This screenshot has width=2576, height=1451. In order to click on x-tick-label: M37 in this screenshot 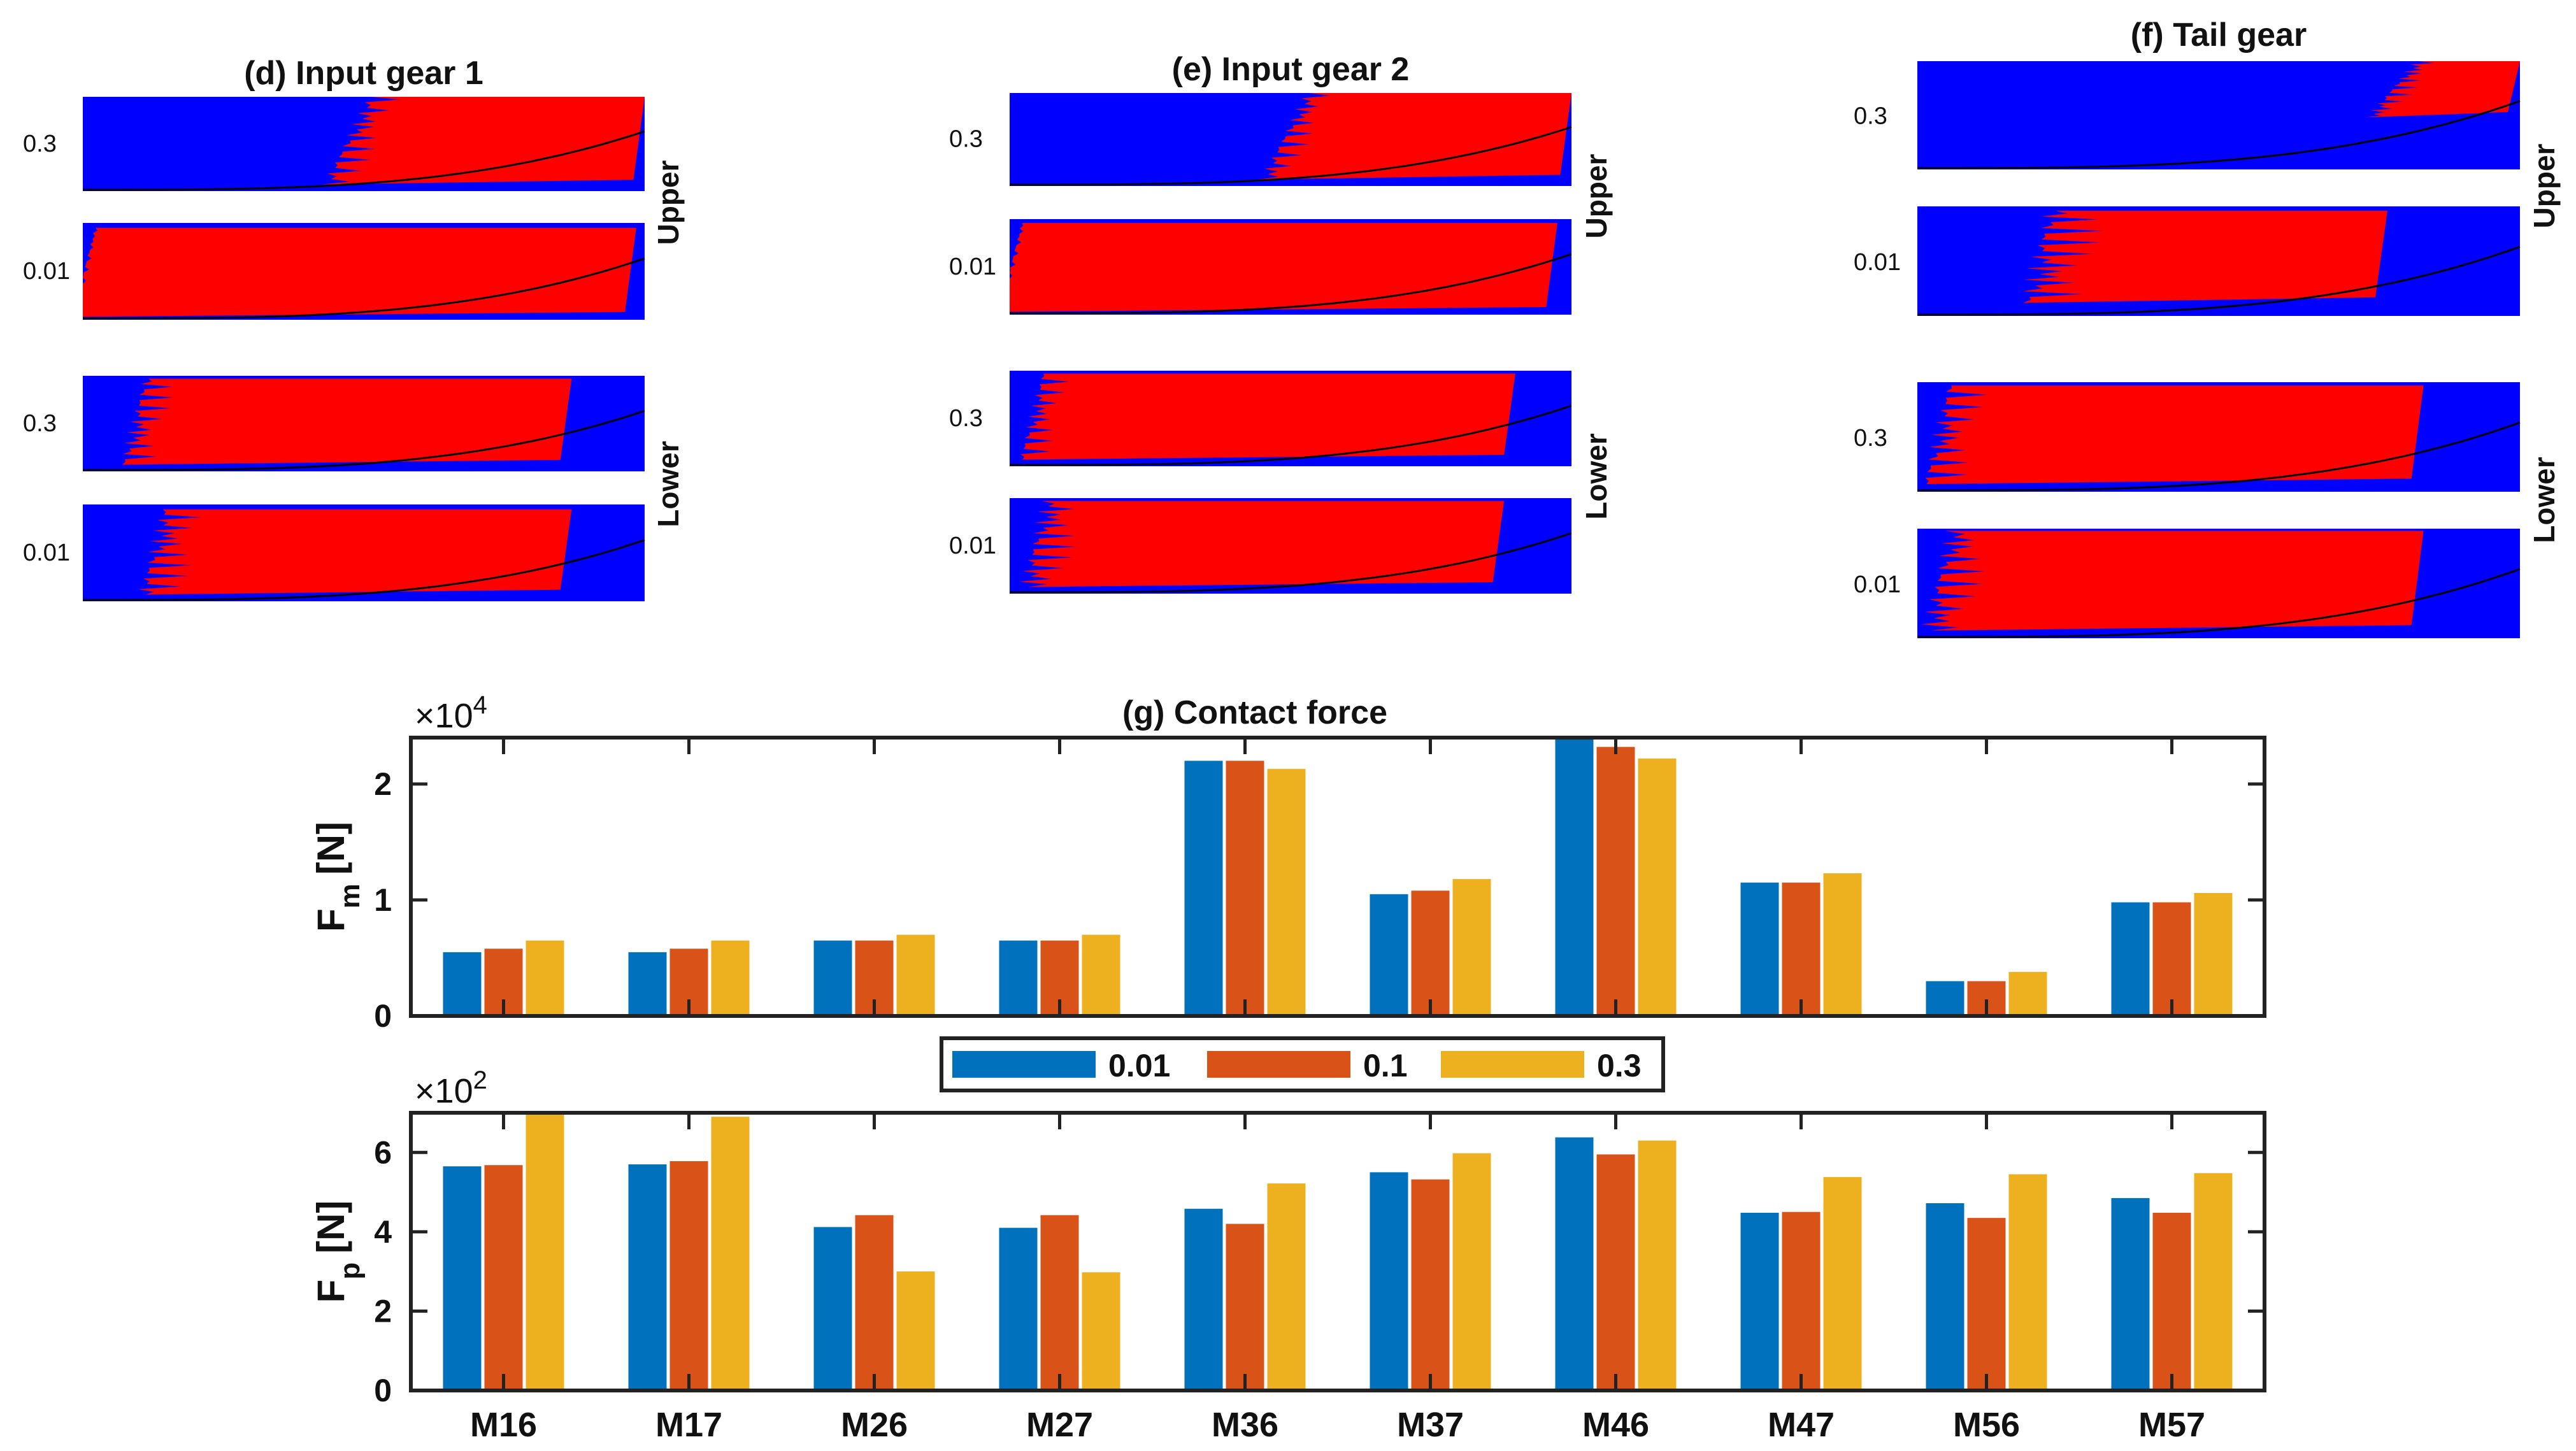, I will do `click(1430, 1425)`.